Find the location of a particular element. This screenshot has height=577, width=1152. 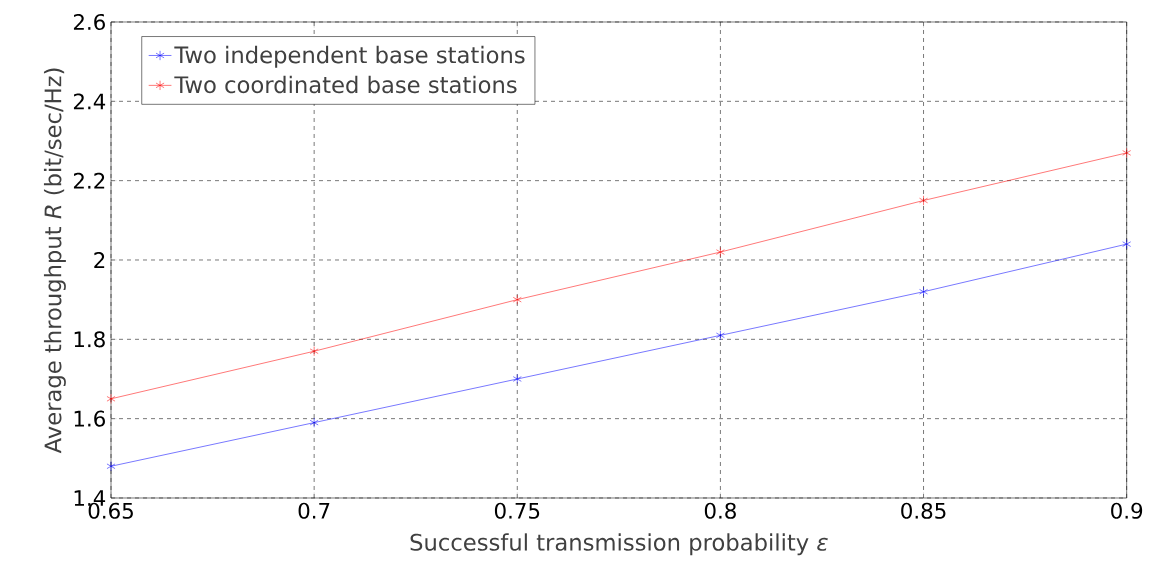

y-tick-label: 2.4 is located at coordinates (89, 101).